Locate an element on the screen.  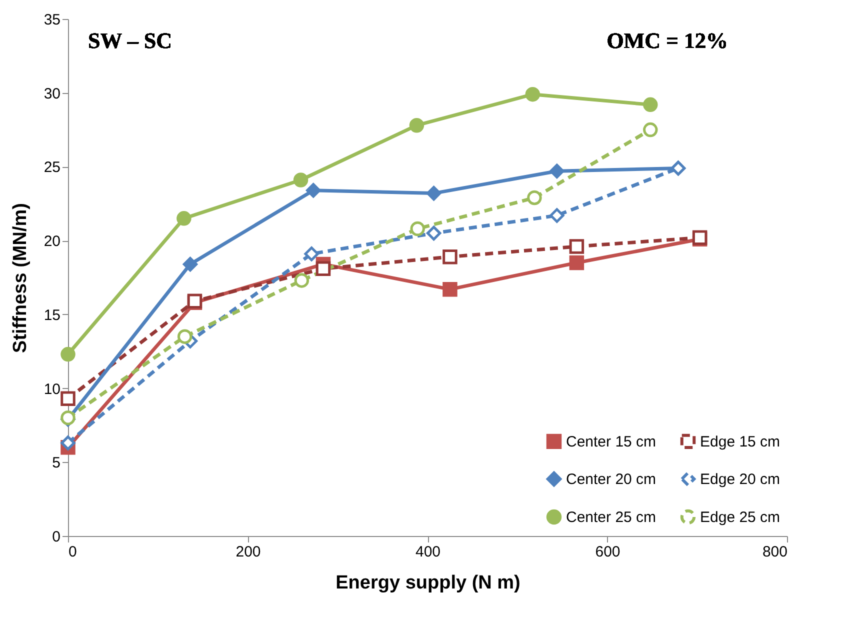
legend-label: Center 15 cm is located at coordinates (611, 441).